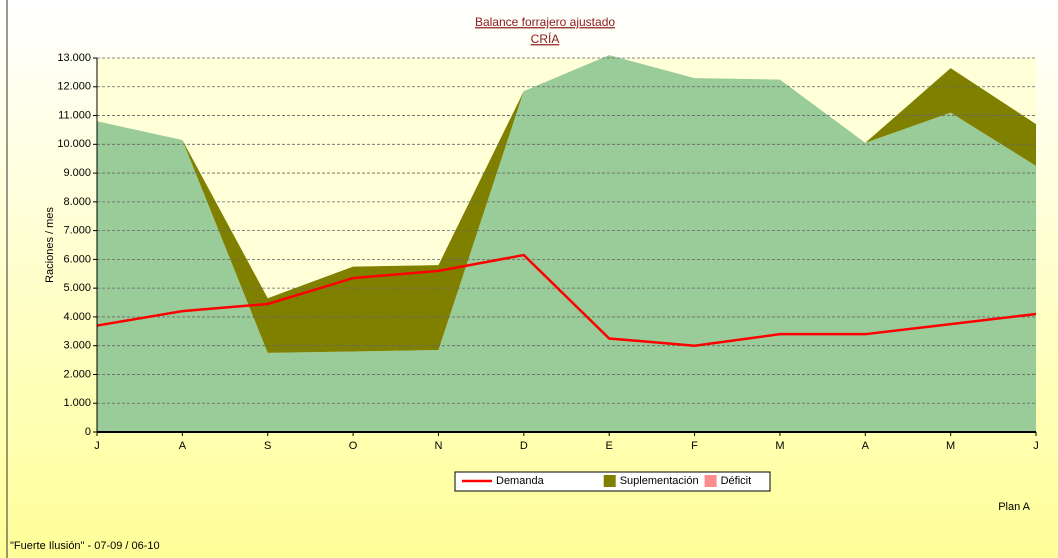 The image size is (1058, 558). What do you see at coordinates (50, 245) in the screenshot?
I see `y-axis-label: Raciones / mes` at bounding box center [50, 245].